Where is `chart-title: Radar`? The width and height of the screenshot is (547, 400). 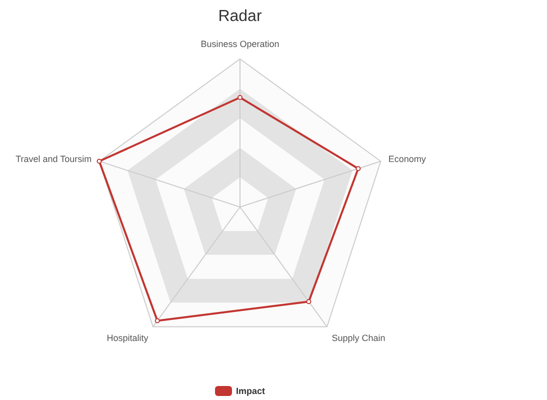 chart-title: Radar is located at coordinates (240, 17).